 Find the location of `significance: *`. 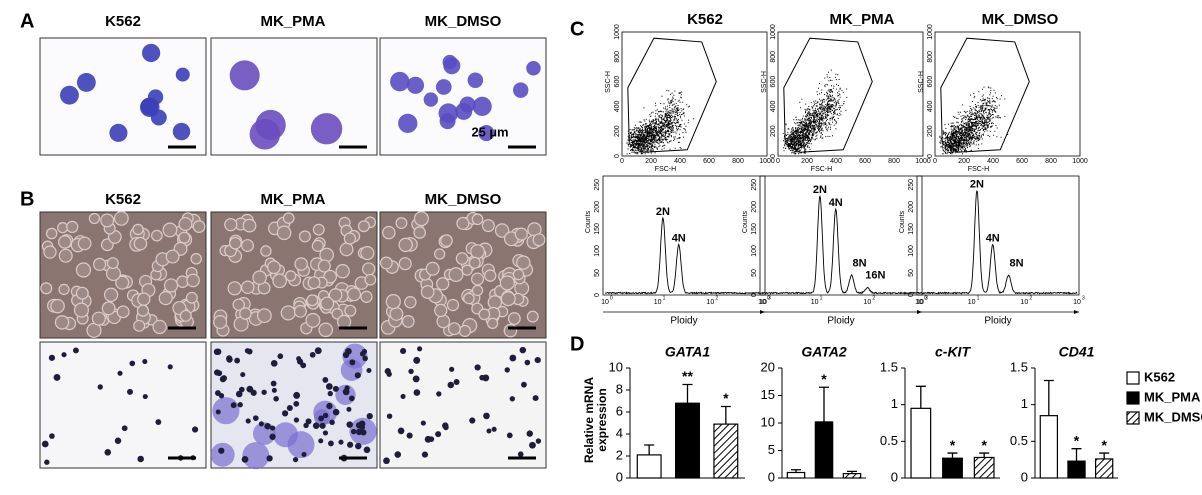

significance: * is located at coordinates (953, 445).